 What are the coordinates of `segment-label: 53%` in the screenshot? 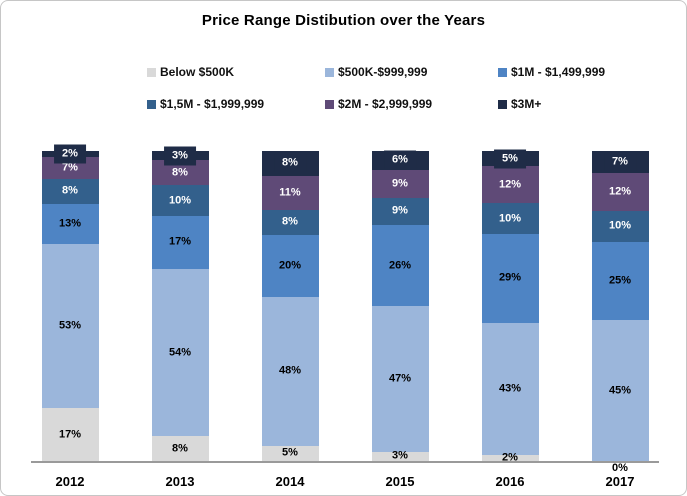 It's located at (70, 325).